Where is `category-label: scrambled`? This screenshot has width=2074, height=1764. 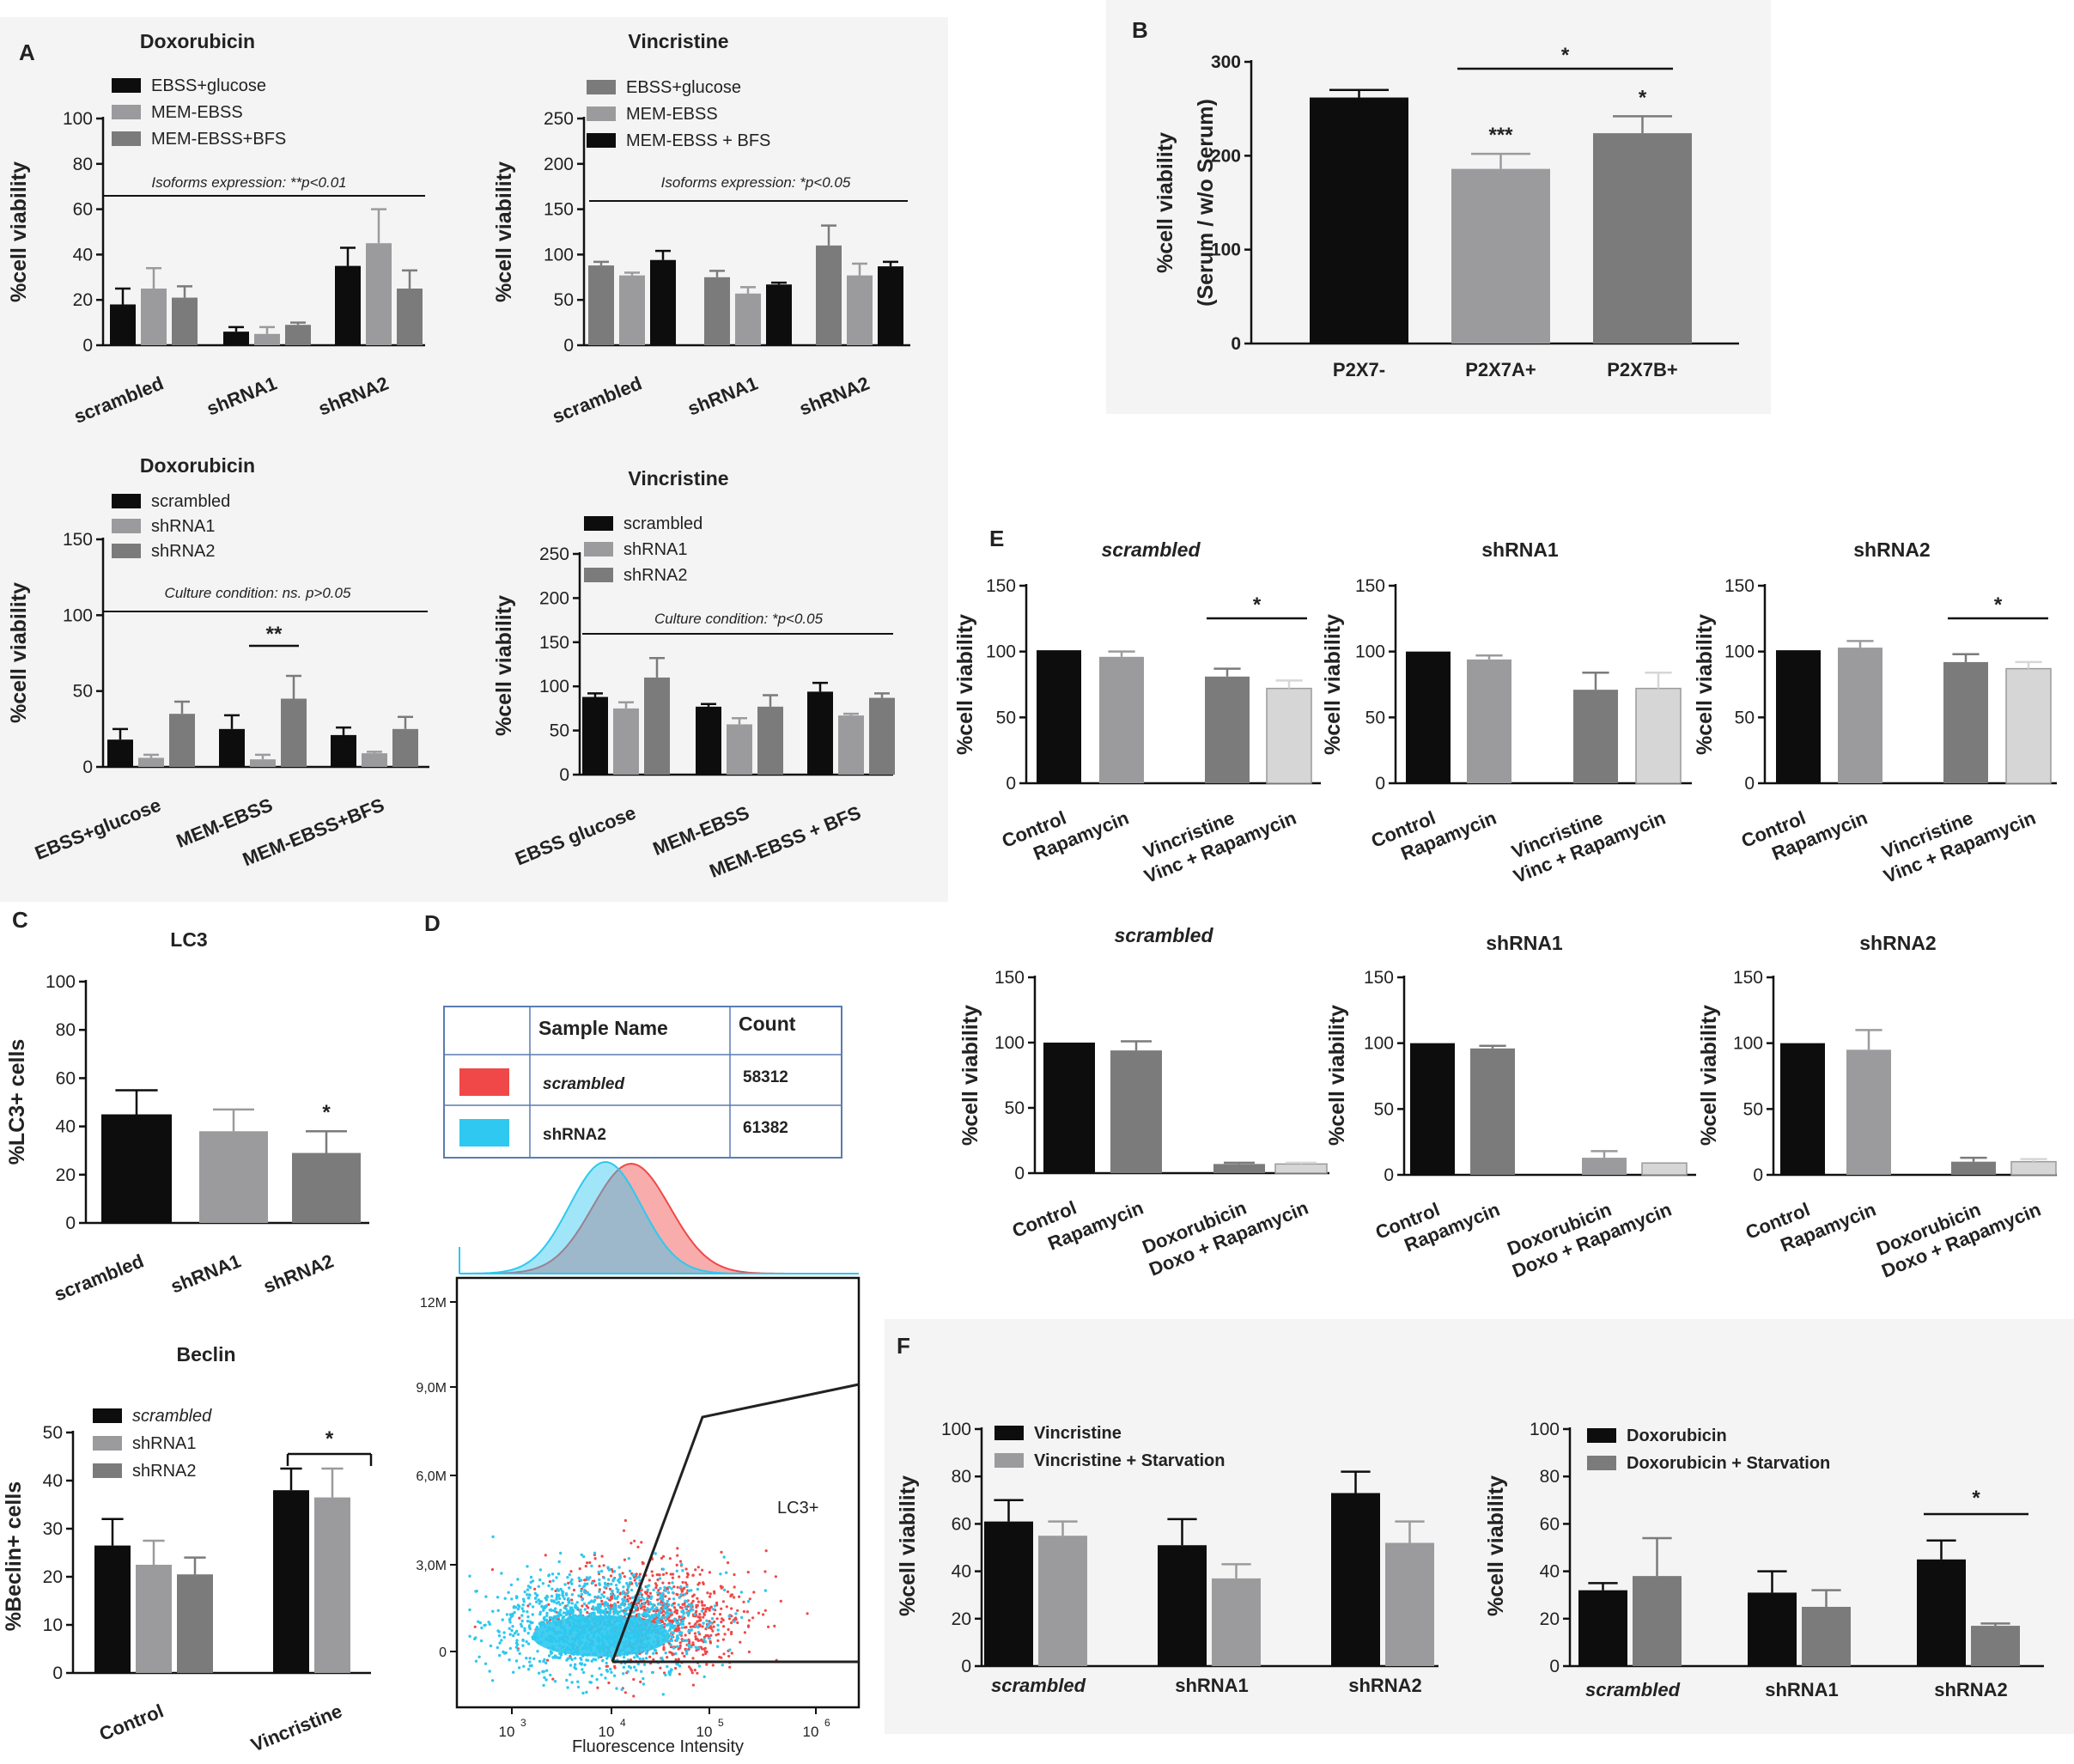 category-label: scrambled is located at coordinates (98, 1277).